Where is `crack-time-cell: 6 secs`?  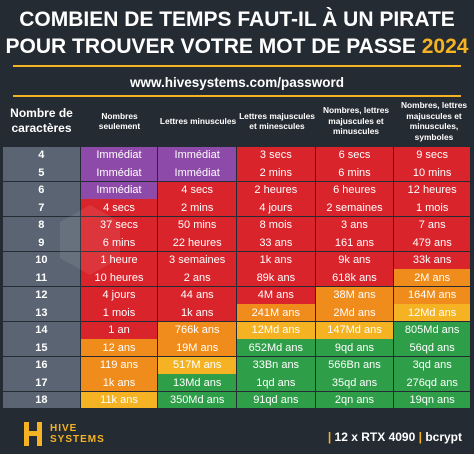 crack-time-cell: 6 secs is located at coordinates (354, 155).